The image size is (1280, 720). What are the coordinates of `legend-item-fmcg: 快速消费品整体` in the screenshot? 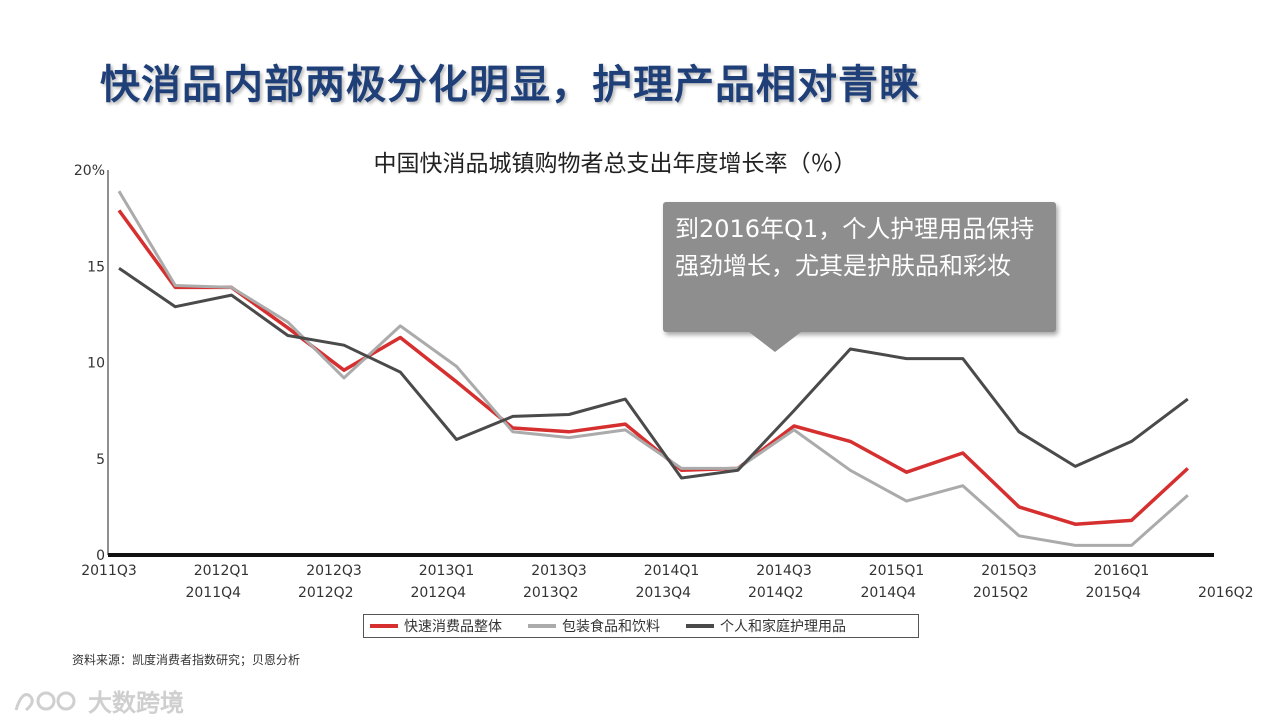 It's located at (436, 626).